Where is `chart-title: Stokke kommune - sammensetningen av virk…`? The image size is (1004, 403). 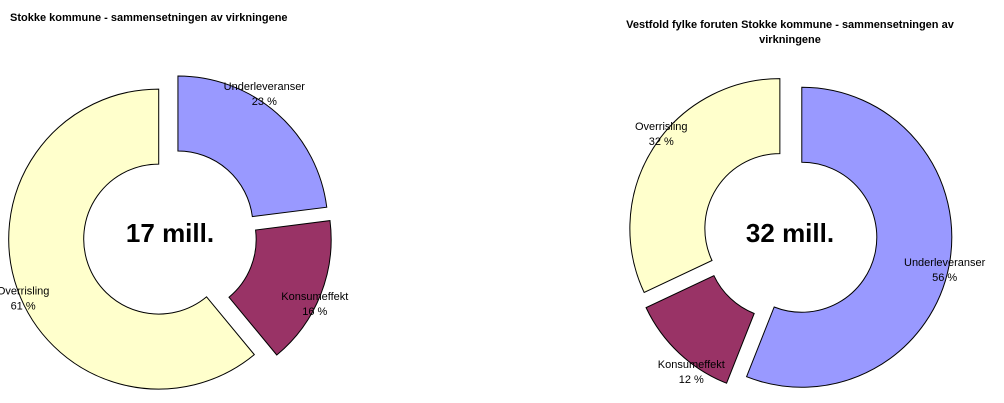 chart-title: Stokke kommune - sammensetningen av virk… is located at coordinates (149, 18).